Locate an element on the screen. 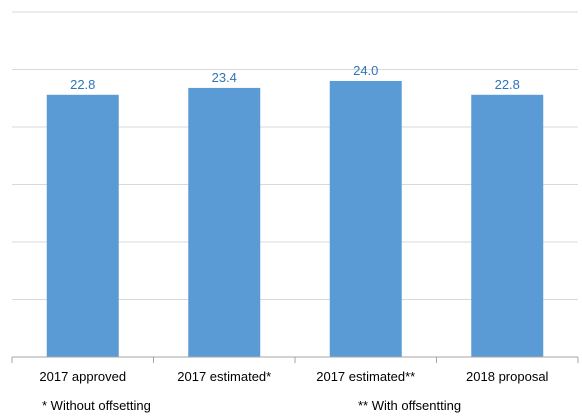  x-tick-label: 2017 approved is located at coordinates (82, 376).